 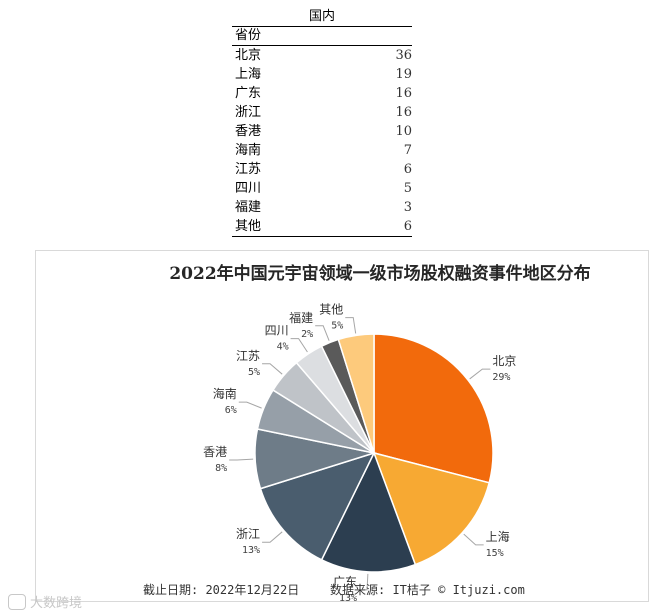 I want to click on table-row: 其他 6, so click(x=322, y=227).